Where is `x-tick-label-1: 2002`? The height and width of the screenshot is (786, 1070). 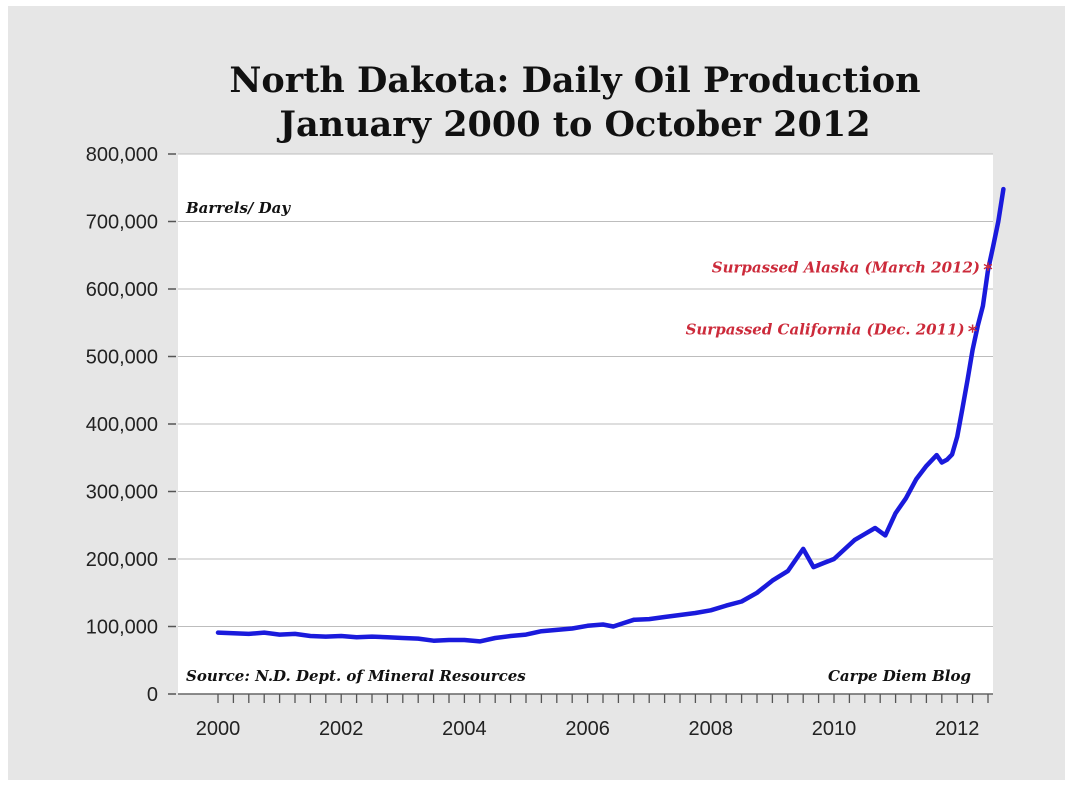 x-tick-label-1: 2002 is located at coordinates (341, 729).